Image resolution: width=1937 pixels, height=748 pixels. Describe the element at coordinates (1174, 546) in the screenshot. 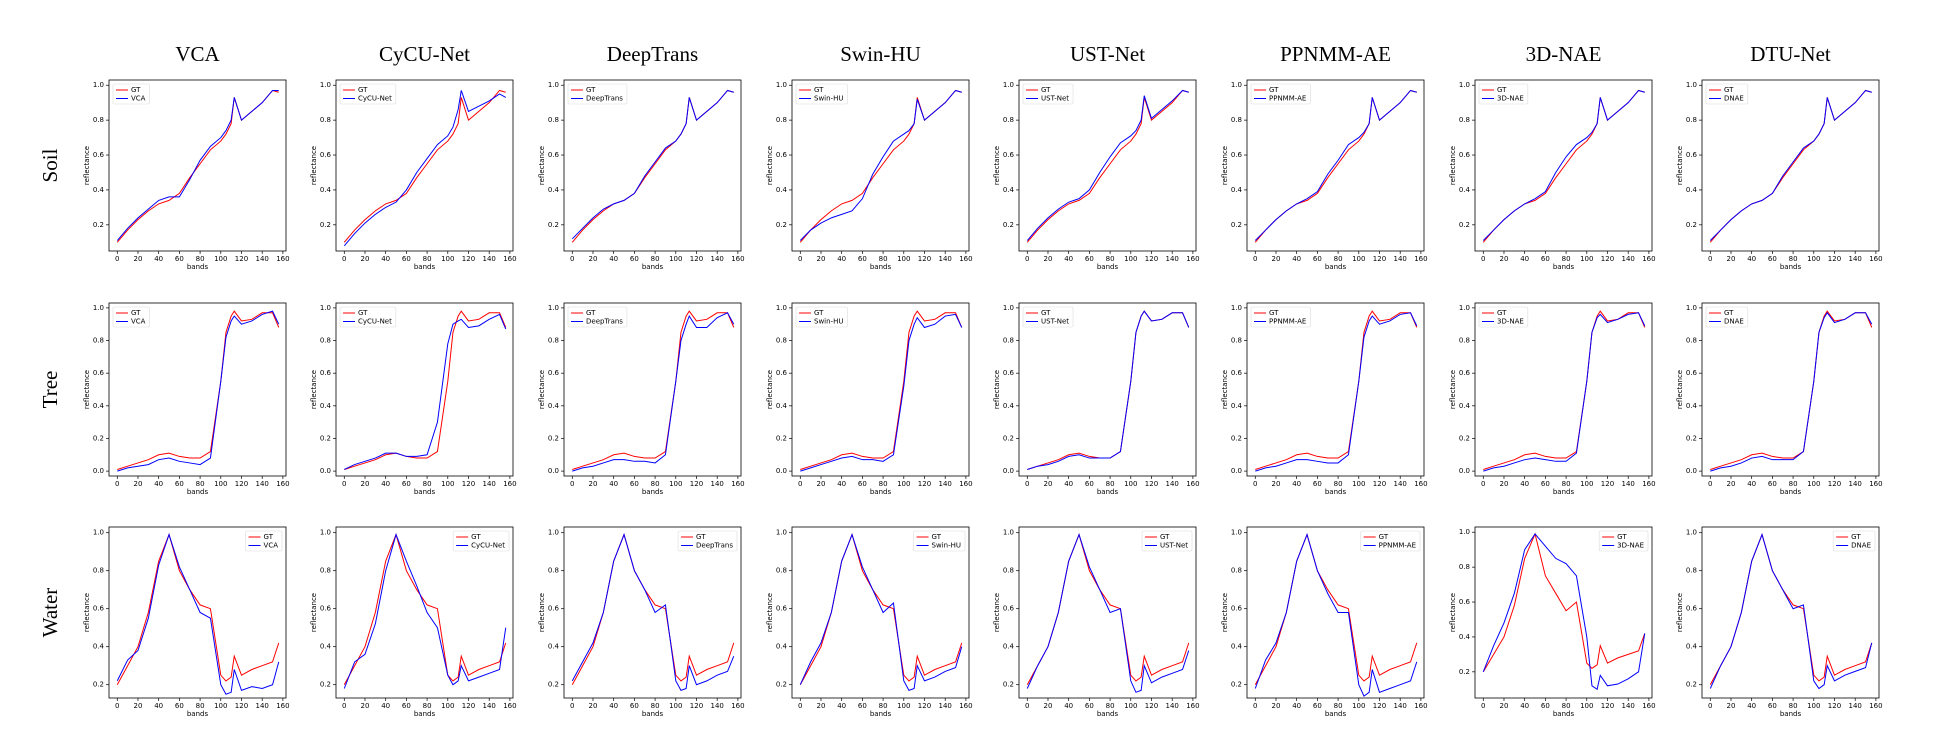

I see `legend-label: UST-Net` at that location.